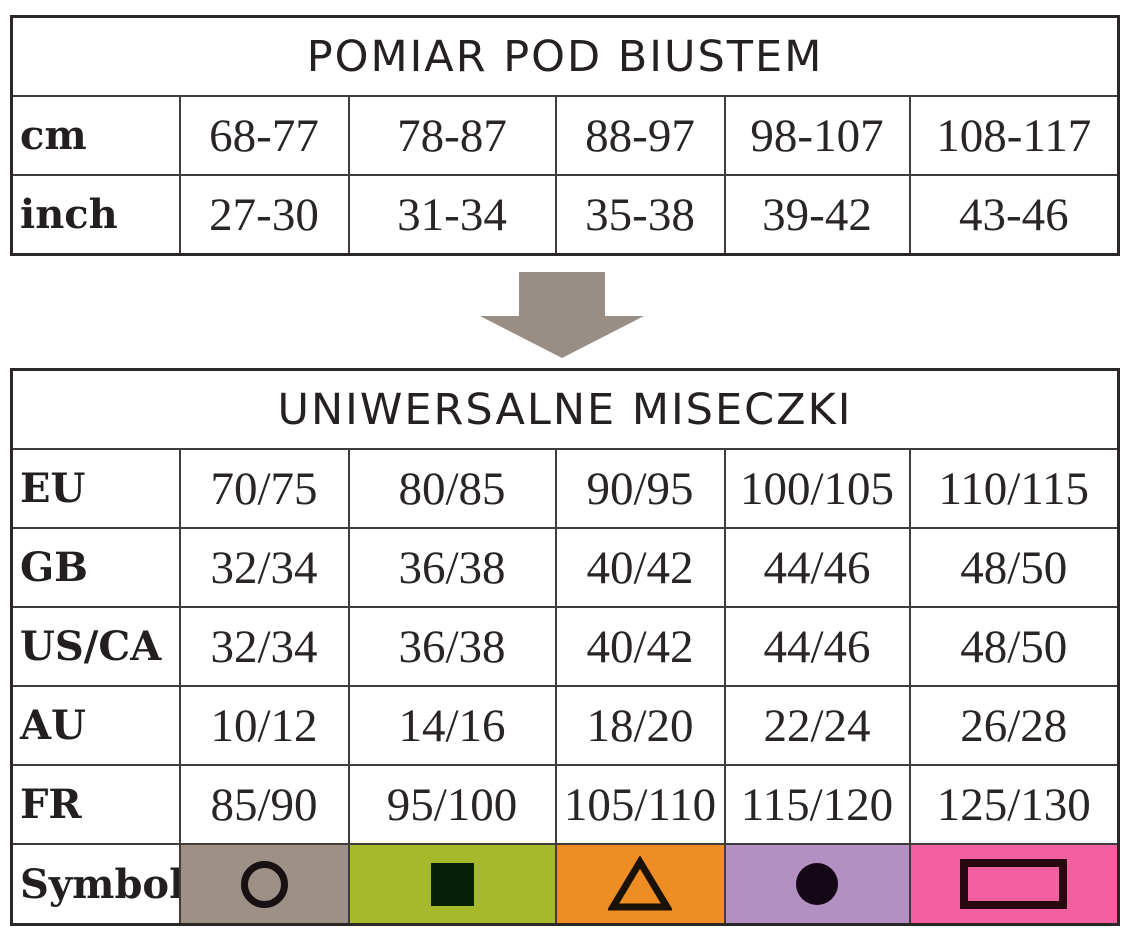 The width and height of the screenshot is (1127, 939). What do you see at coordinates (95, 884) in the screenshot?
I see `row-label-symbol: Symbol` at bounding box center [95, 884].